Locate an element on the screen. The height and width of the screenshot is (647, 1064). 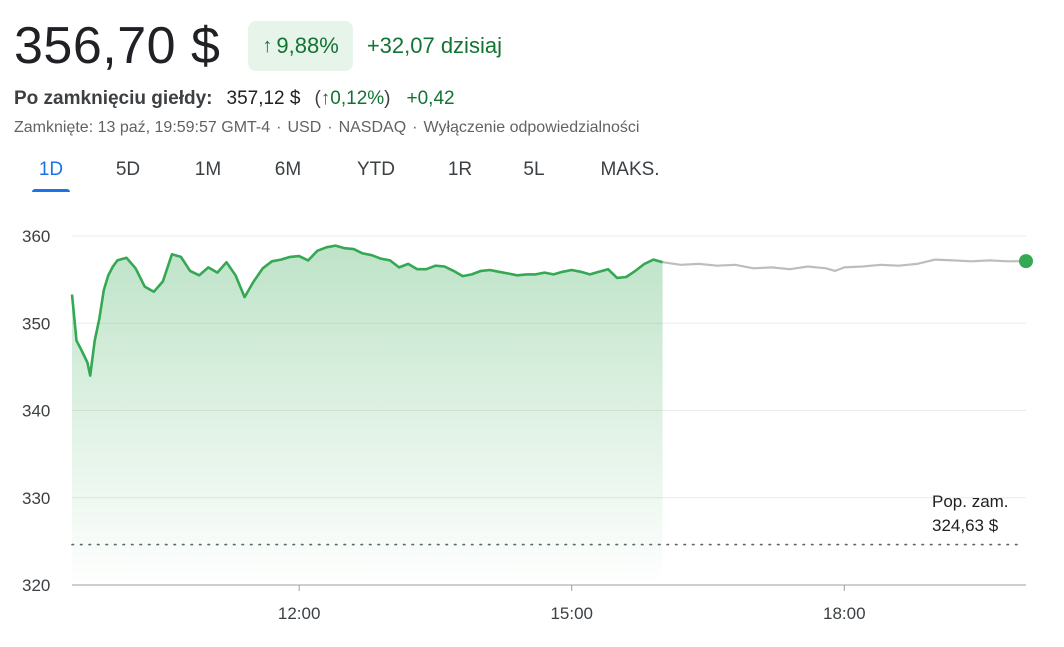
y-tick-label: 360 is located at coordinates (36, 236).